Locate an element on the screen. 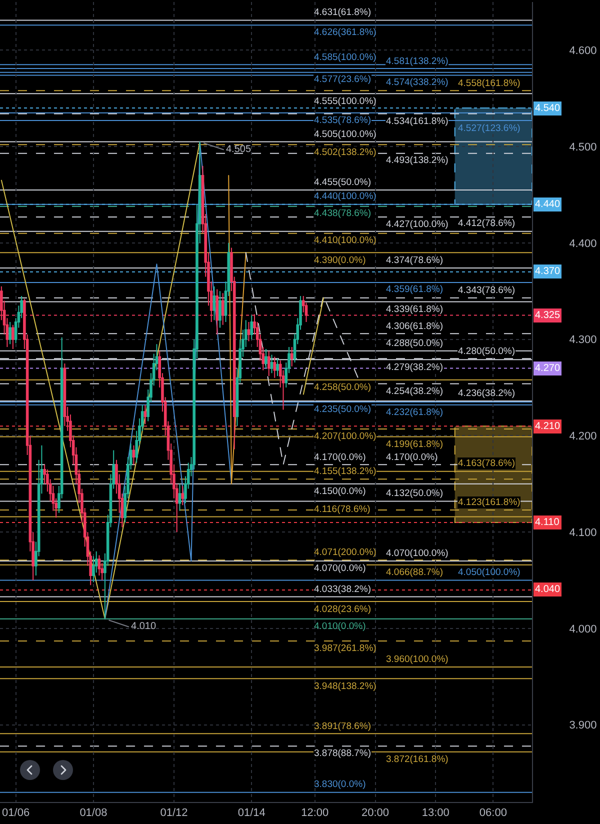 Image resolution: width=600 pixels, height=824 pixels. ref-line-label: 4.412(78.6%) is located at coordinates (487, 223).